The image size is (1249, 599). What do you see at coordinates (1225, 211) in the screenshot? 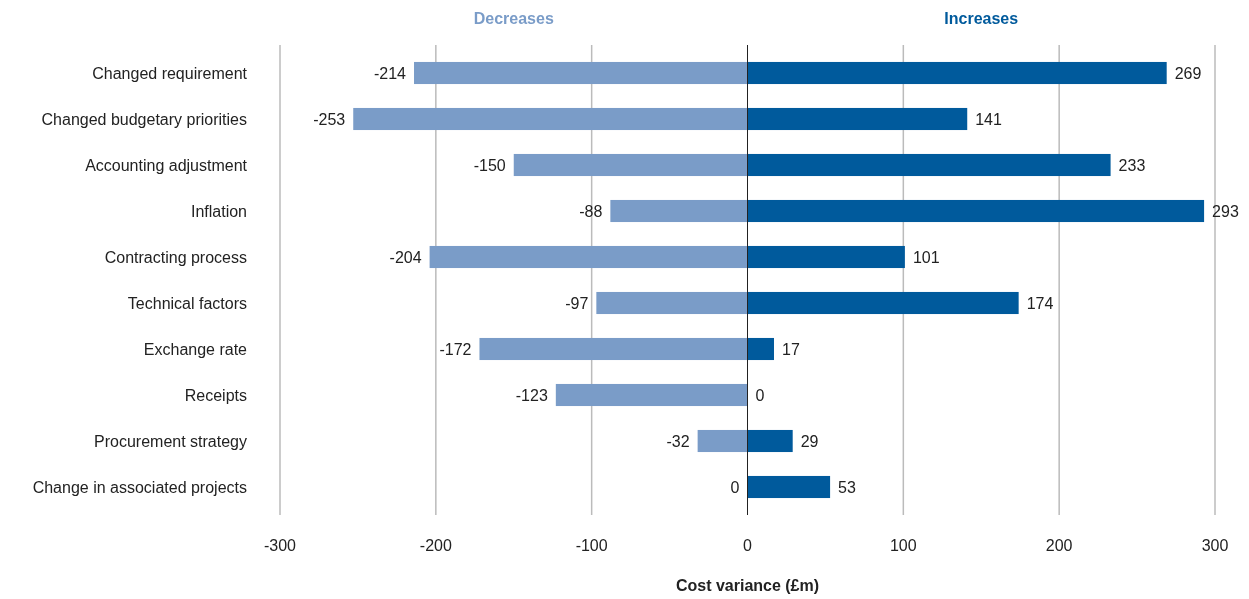
I see `data-label: 293` at bounding box center [1225, 211].